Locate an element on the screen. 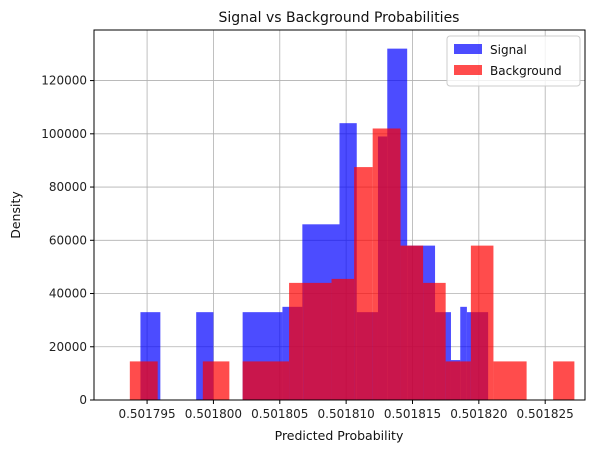  x-tick-label: 0.501795 is located at coordinates (146, 414).